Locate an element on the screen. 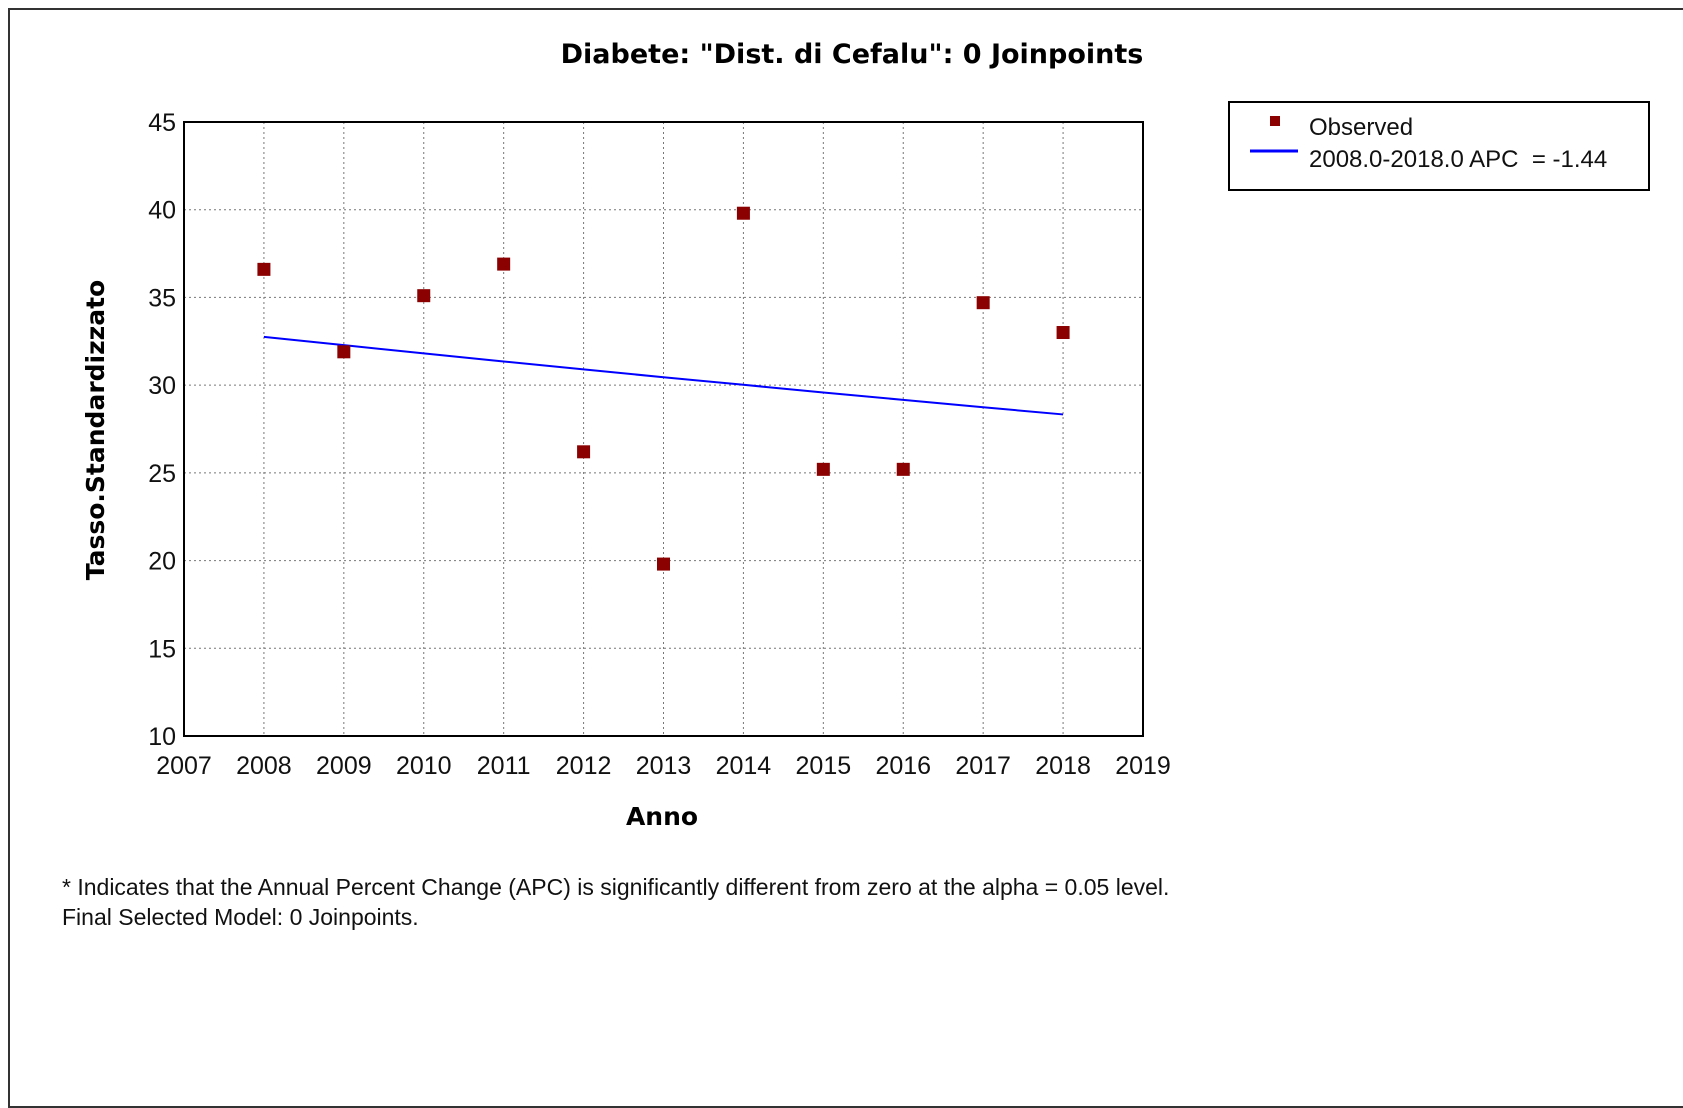 The image size is (1683, 1108). x-tick-label: 2013 is located at coordinates (664, 766).